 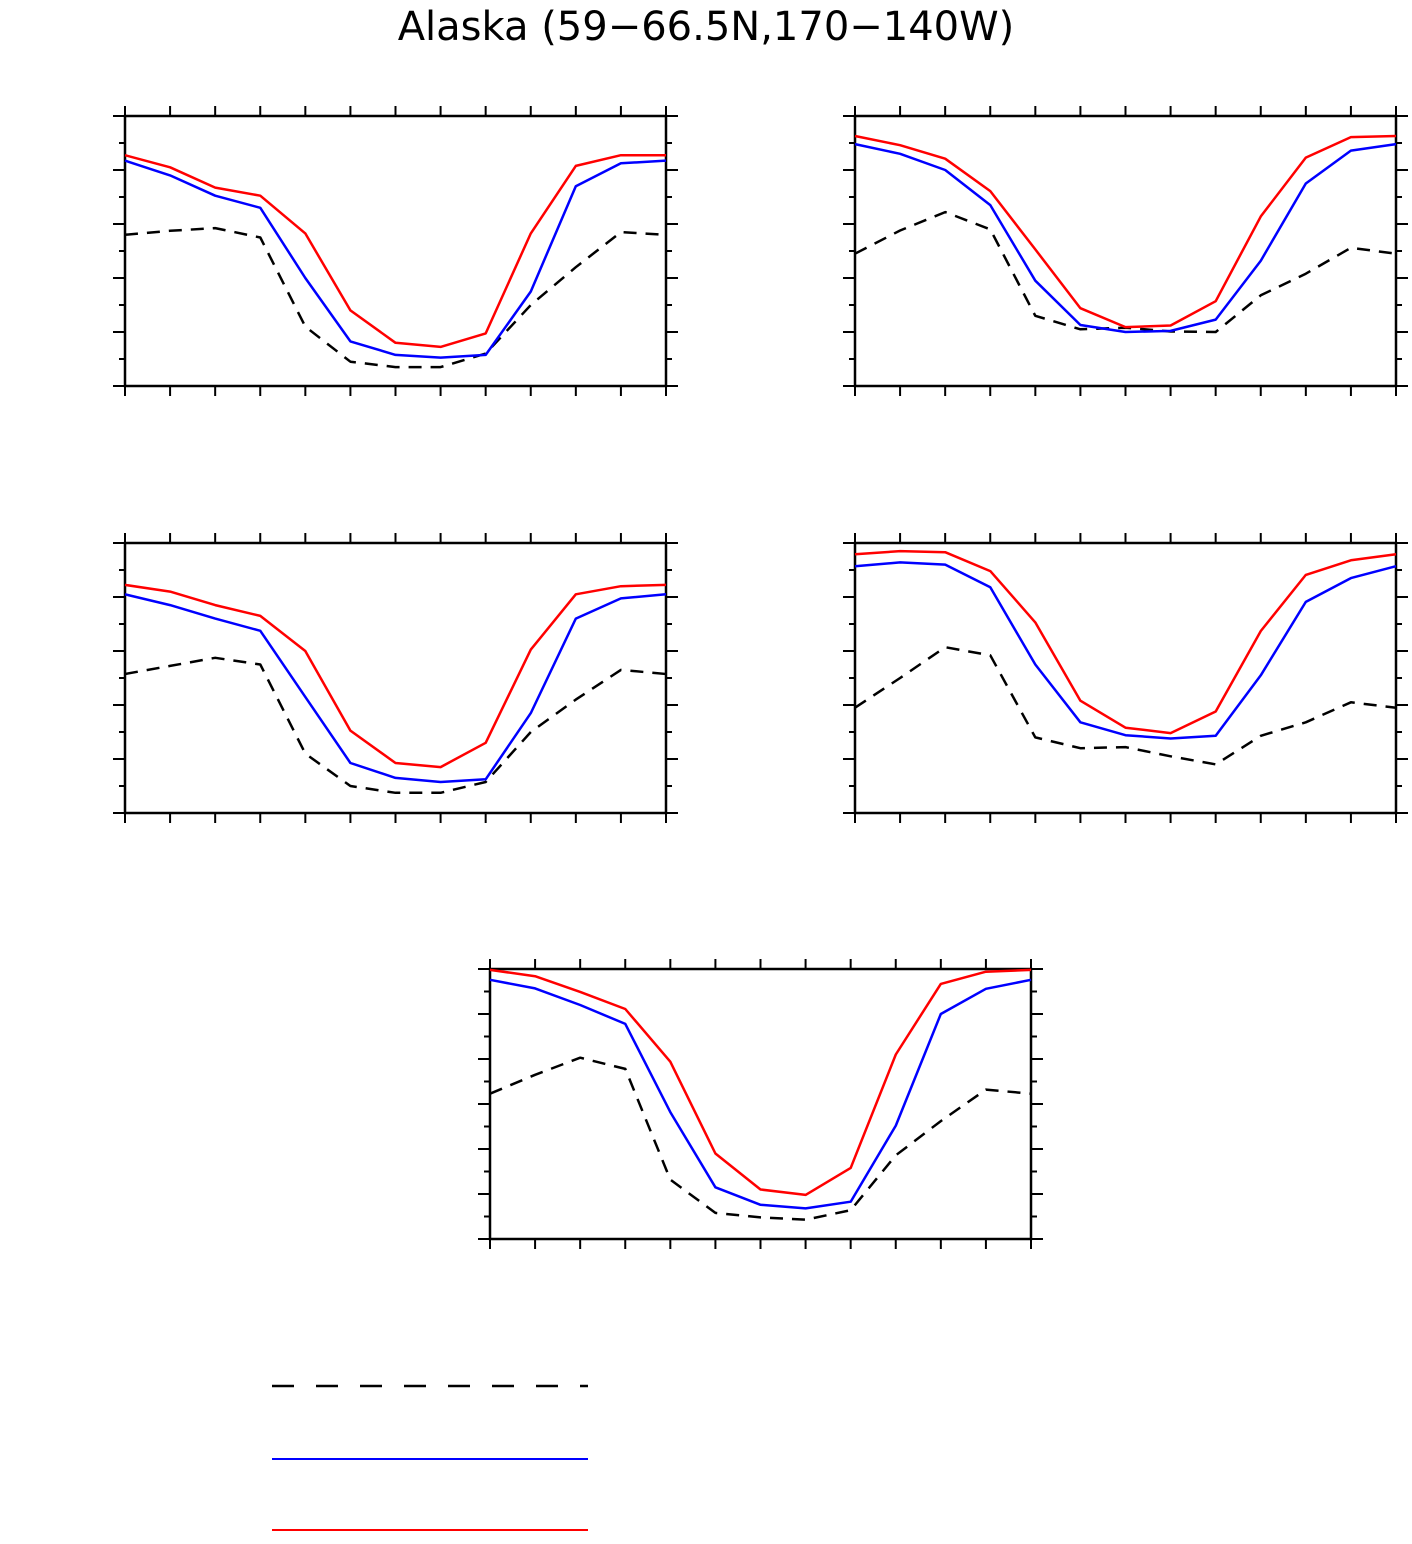 What do you see at coordinates (706, 27) in the screenshot?
I see `figure-title: Alaska (59−66.5N,170−140W)` at bounding box center [706, 27].